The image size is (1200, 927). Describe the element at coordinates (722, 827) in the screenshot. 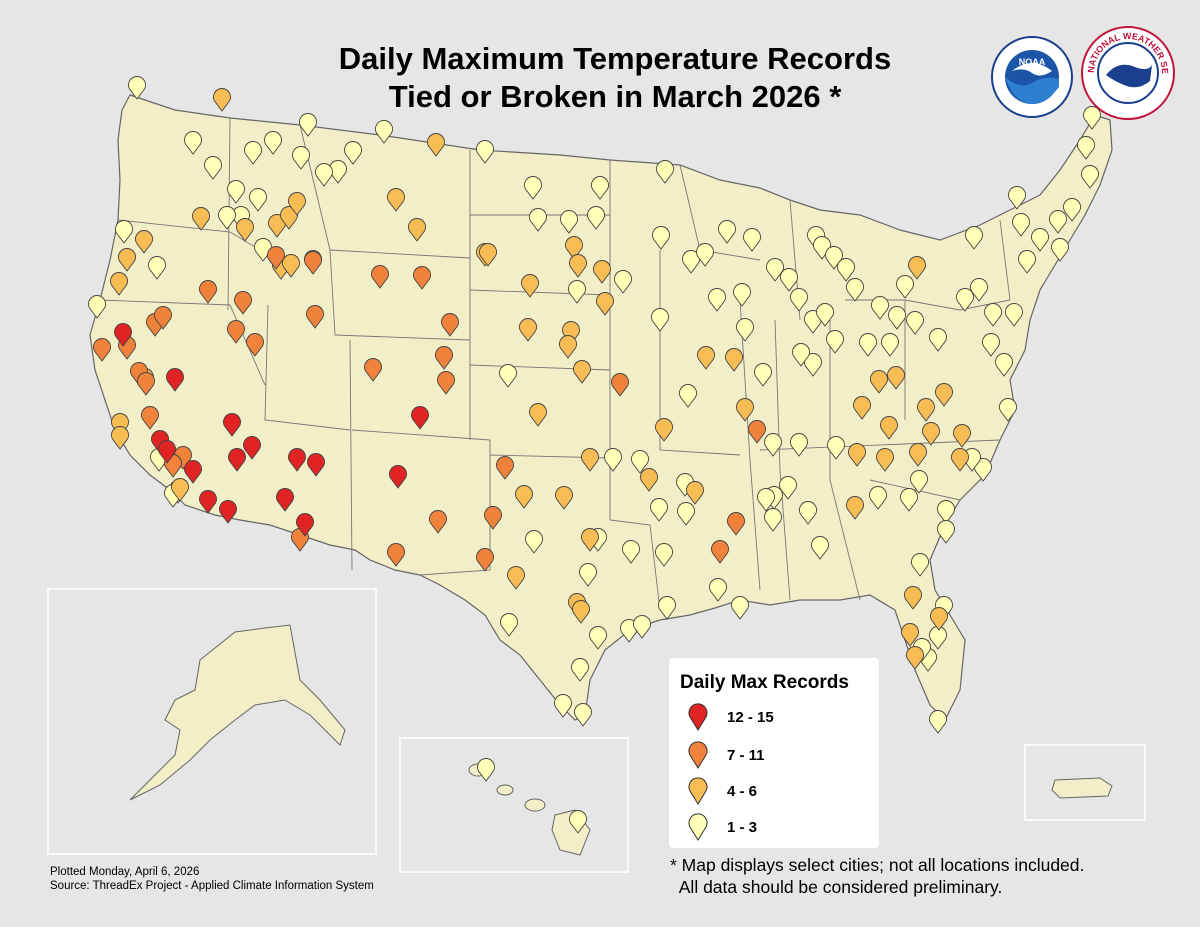

I see `legend-item-1-3: 1 - 3` at that location.